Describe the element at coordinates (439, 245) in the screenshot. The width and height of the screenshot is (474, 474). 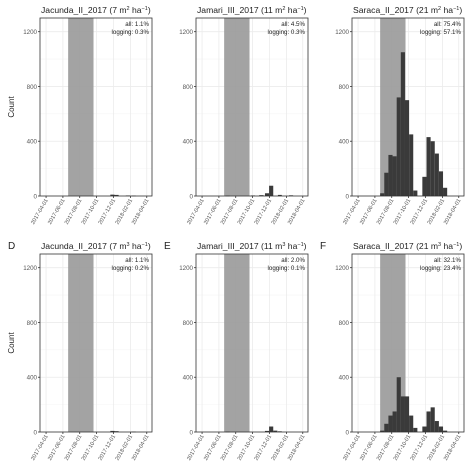
I see `panel-title-exponent: 3` at that location.